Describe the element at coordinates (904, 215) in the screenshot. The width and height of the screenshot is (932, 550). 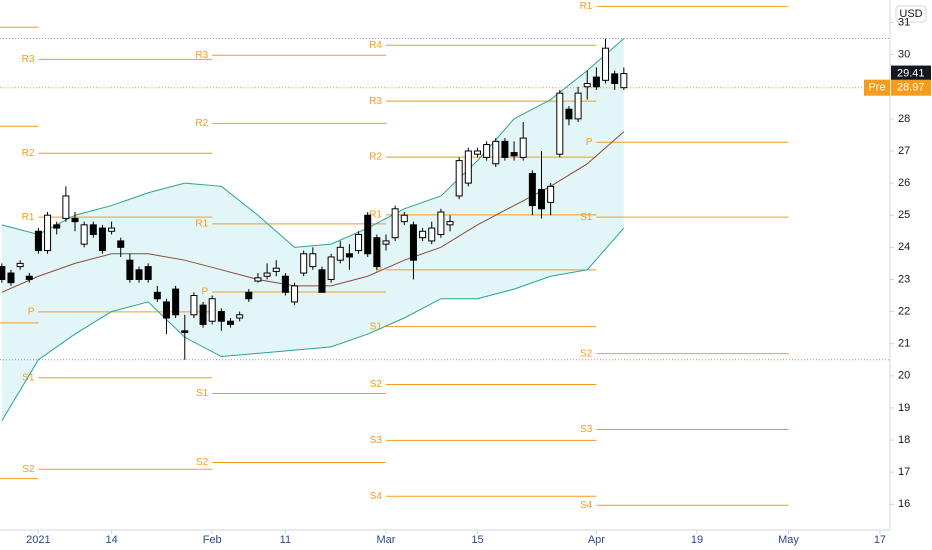
I see `y-tick-label: 25` at that location.